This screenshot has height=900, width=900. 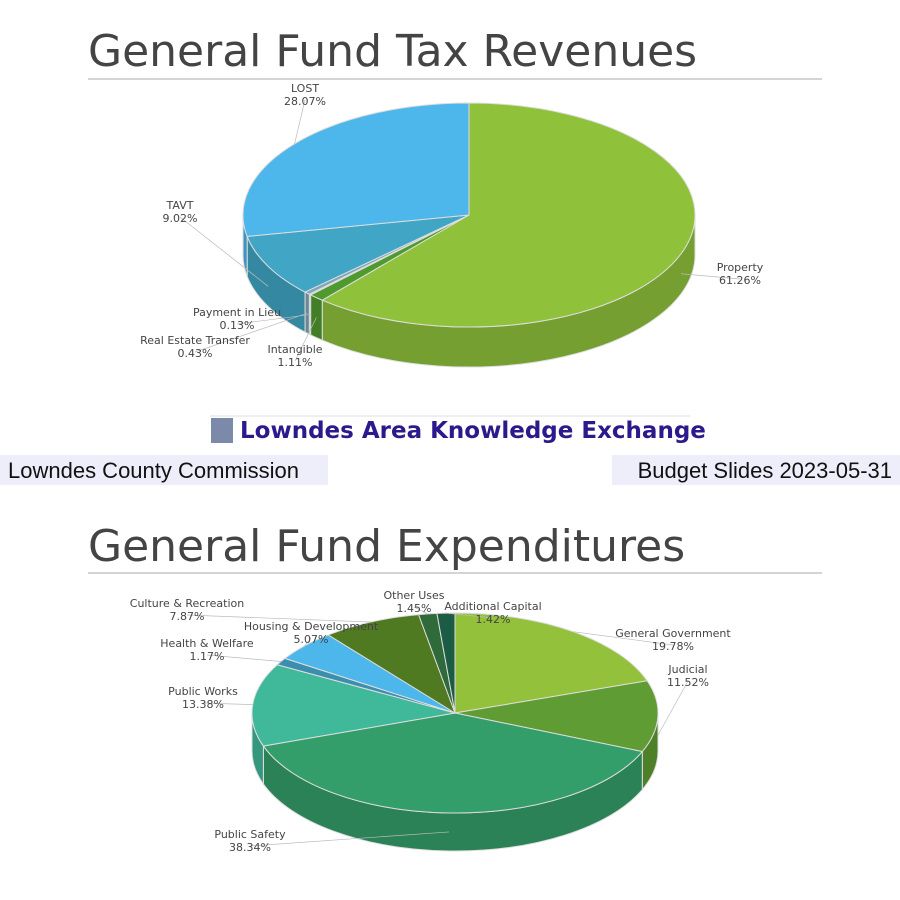 I want to click on slice-label: Real Estate Transfer, so click(x=195, y=340).